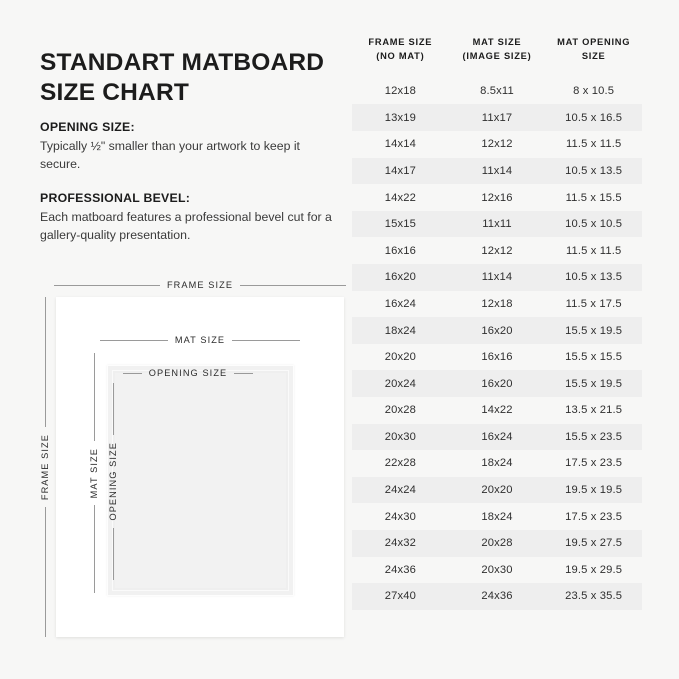 This screenshot has height=679, width=679. I want to click on diagram-mat-size-measure-horizontal: MAT SIZE, so click(200, 341).